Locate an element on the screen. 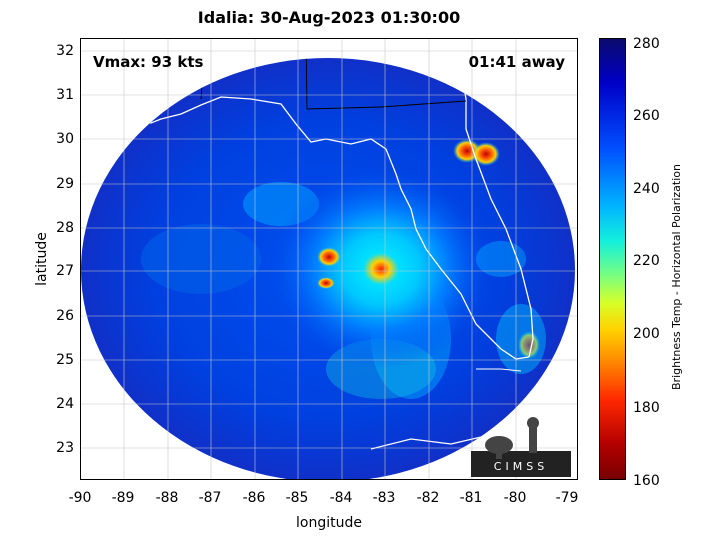 This screenshot has width=720, height=540. y-ticks: 23 24 25 26 27 28 29 30 31 32 is located at coordinates (65, 249).